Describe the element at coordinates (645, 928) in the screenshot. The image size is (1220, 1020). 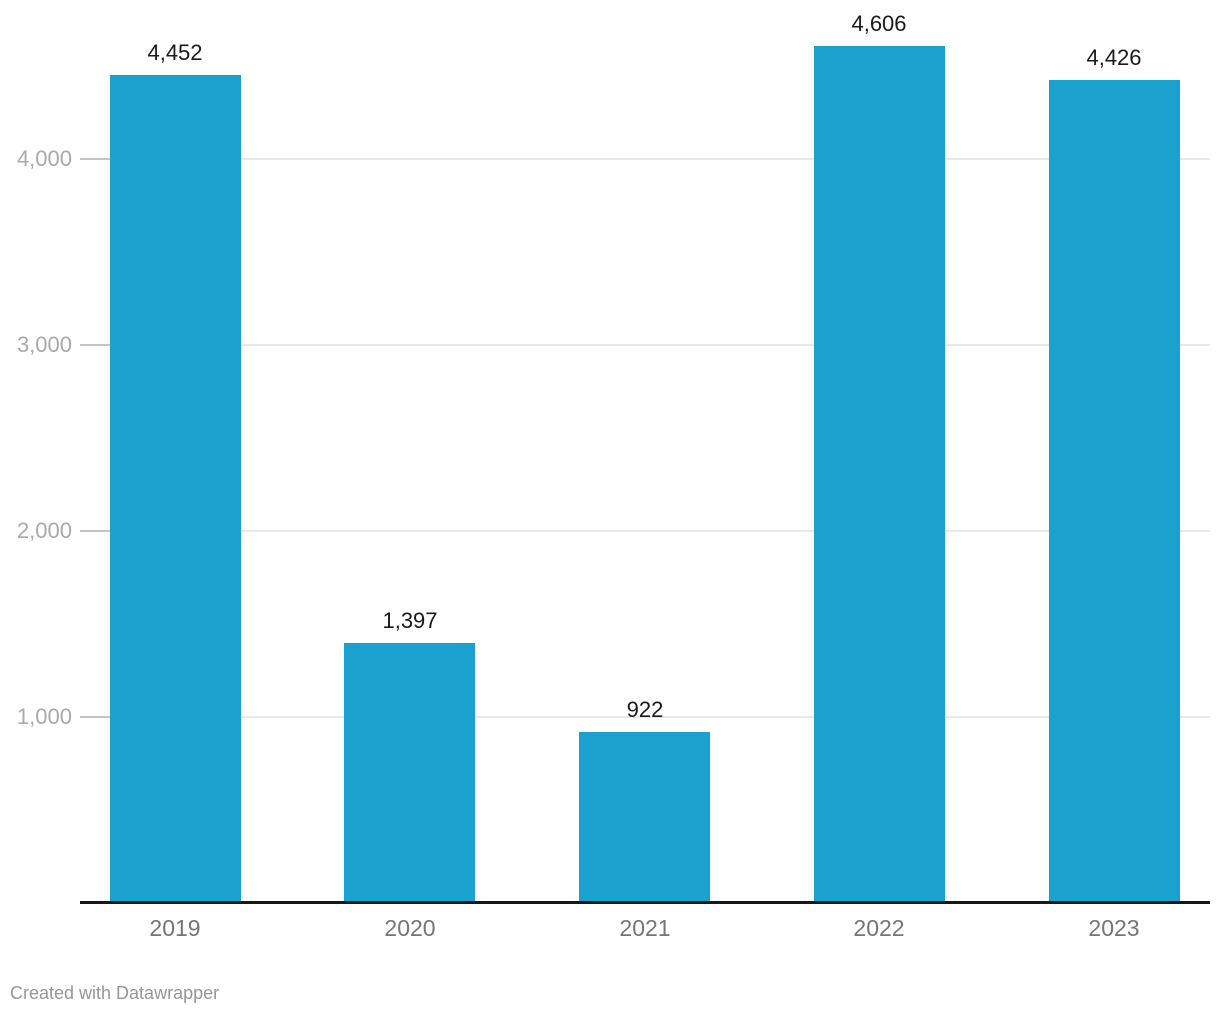
I see `x-axis-category-label: 2021` at that location.